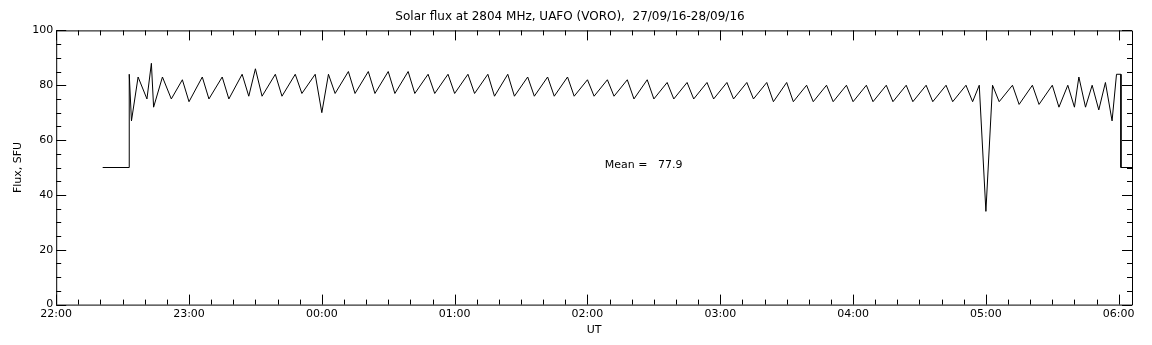 This screenshot has width=1152, height=345. What do you see at coordinates (853, 314) in the screenshot?
I see `x-tick-label: 04:00` at bounding box center [853, 314].